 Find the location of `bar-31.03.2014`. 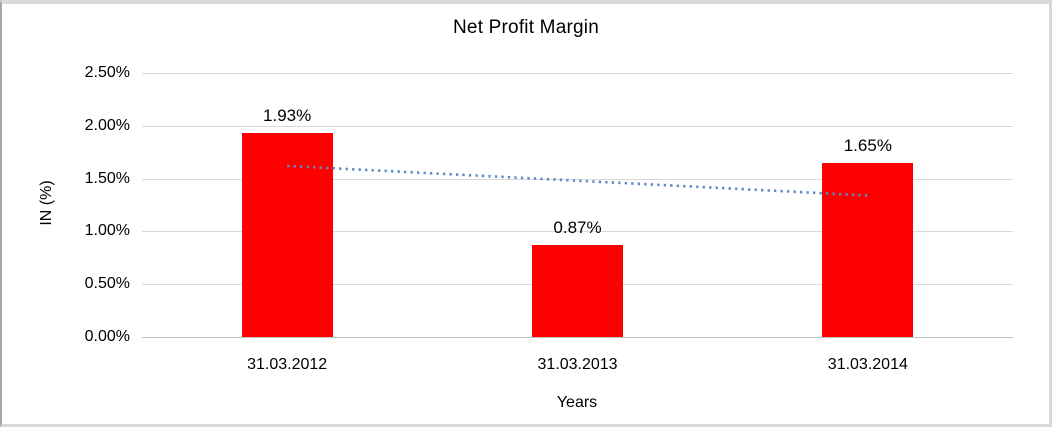

bar-31.03.2014 is located at coordinates (868, 249).